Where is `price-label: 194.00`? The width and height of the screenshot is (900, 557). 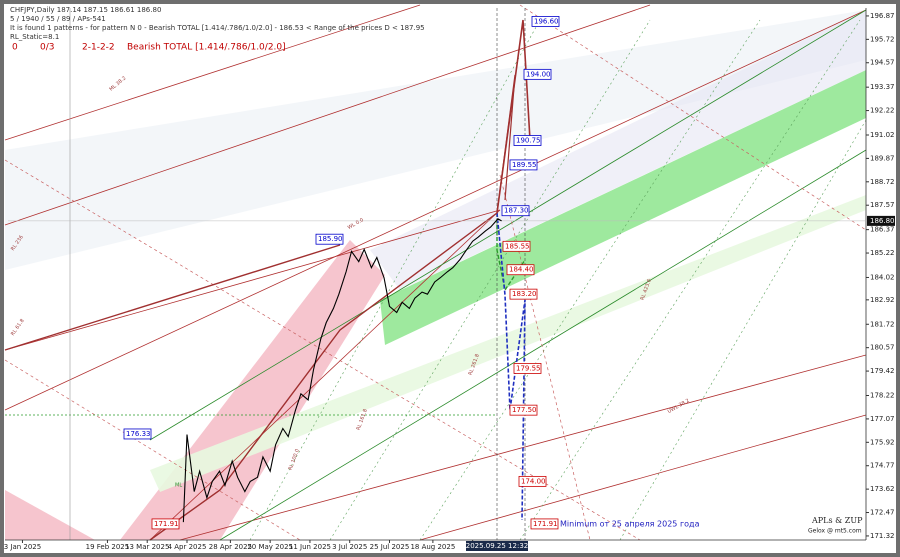
price-label: 194.00 is located at coordinates (538, 74).